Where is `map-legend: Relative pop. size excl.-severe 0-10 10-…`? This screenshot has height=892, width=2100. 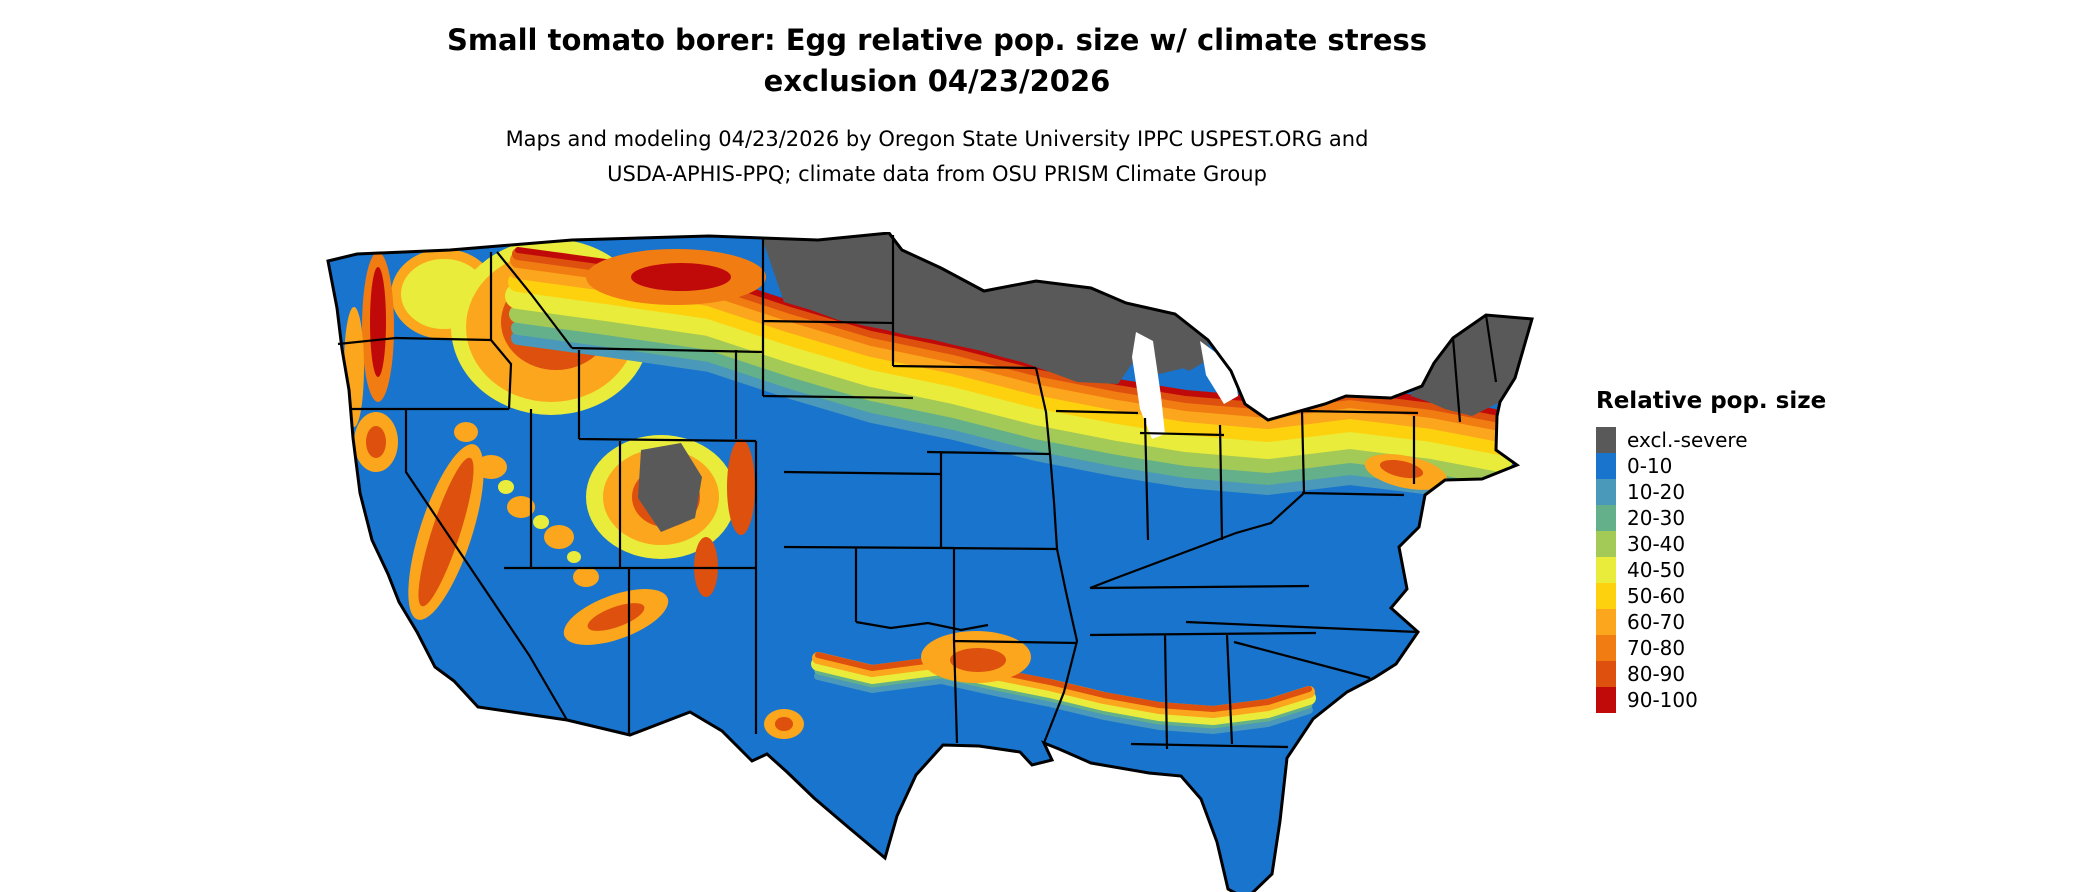 map-legend: Relative pop. size excl.-severe 0-10 10-… is located at coordinates (1711, 550).